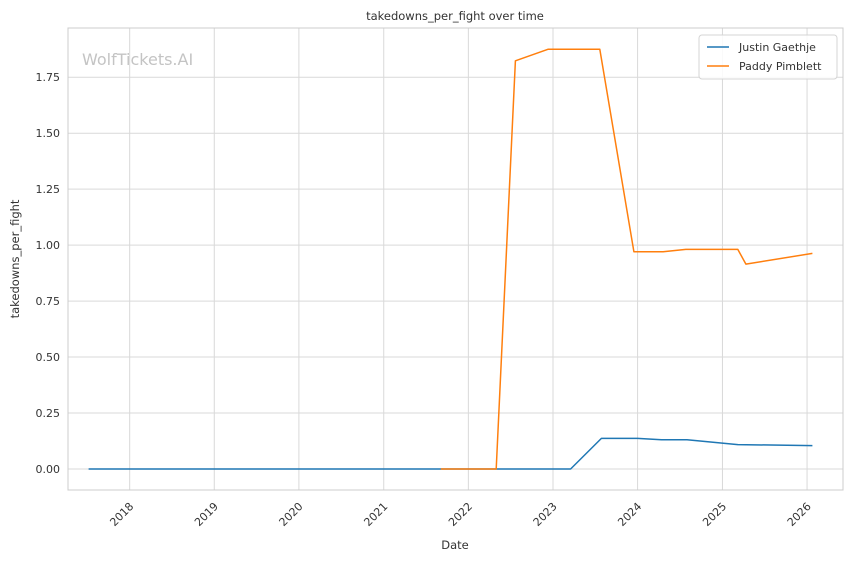 Image resolution: width=852 pixels, height=561 pixels. Describe the element at coordinates (48, 273) in the screenshot. I see `y-axis: 0.00 0.25 0.50 0.75 1.00 1.25 1.50 1.75` at that location.